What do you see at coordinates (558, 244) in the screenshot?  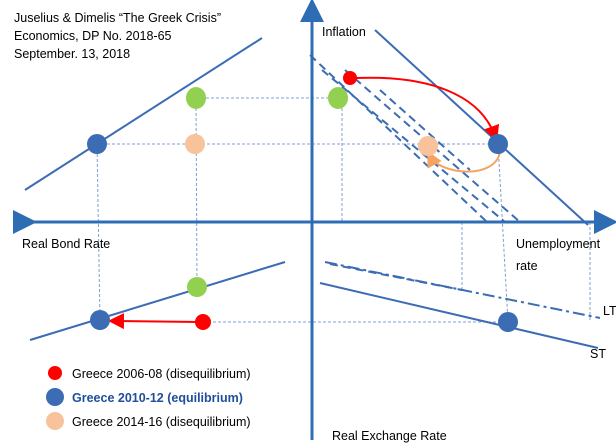 I see `axis-label: Unemployment` at bounding box center [558, 244].